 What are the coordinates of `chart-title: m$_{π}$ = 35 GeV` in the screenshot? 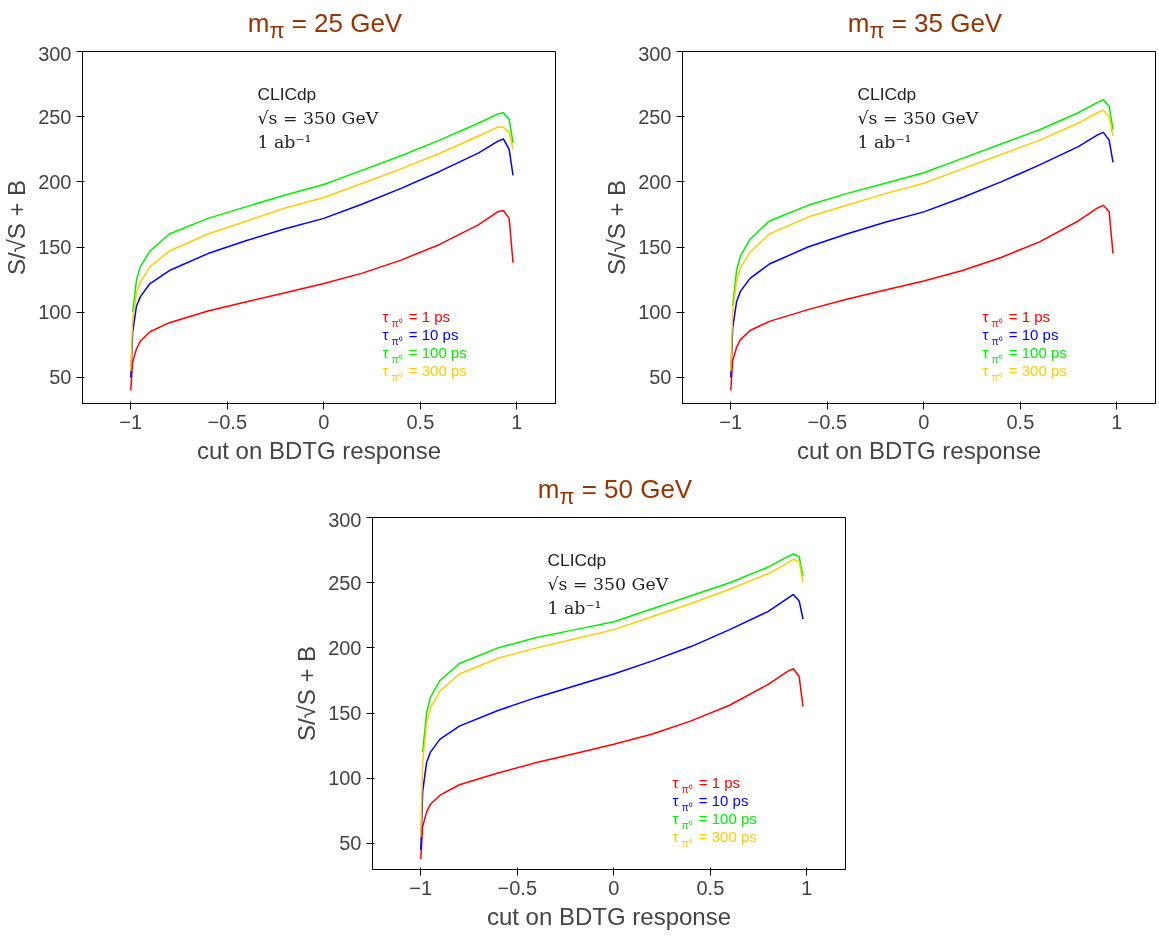 It's located at (925, 26).